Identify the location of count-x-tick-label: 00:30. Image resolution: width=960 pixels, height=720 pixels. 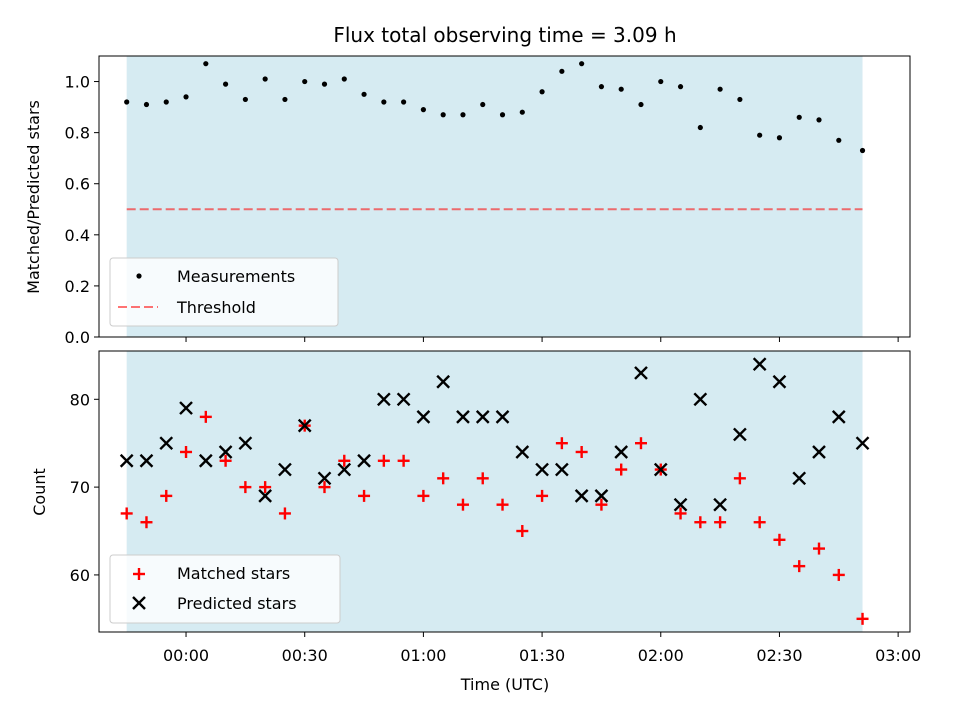
(305, 655).